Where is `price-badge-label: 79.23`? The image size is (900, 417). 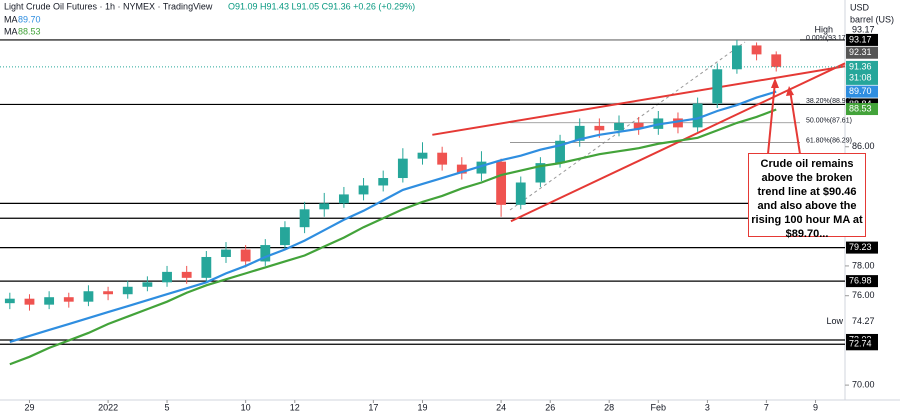 price-badge-label: 79.23 is located at coordinates (860, 247).